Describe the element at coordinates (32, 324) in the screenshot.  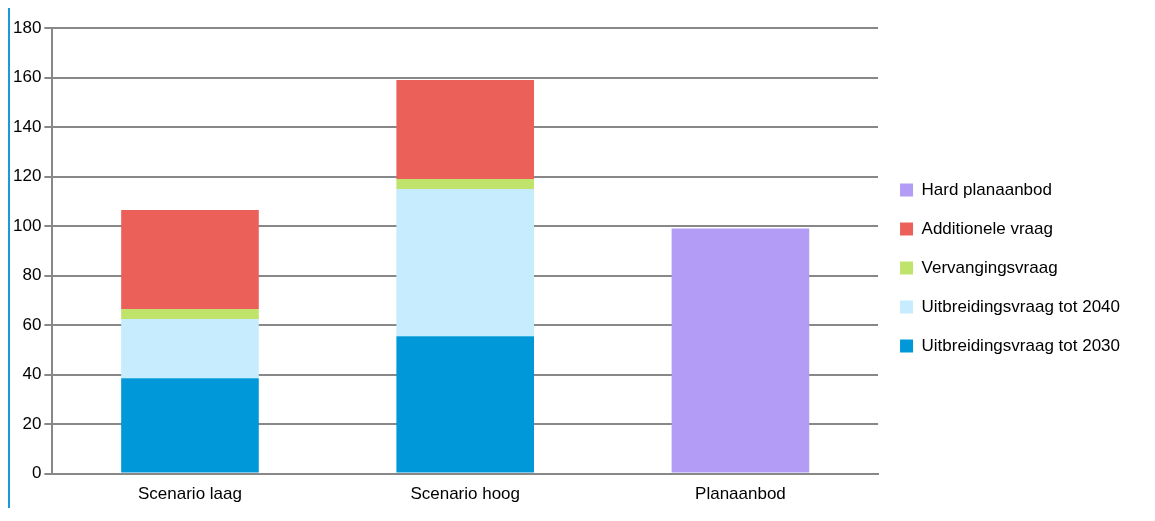
I see `y-tick-label: 60` at that location.